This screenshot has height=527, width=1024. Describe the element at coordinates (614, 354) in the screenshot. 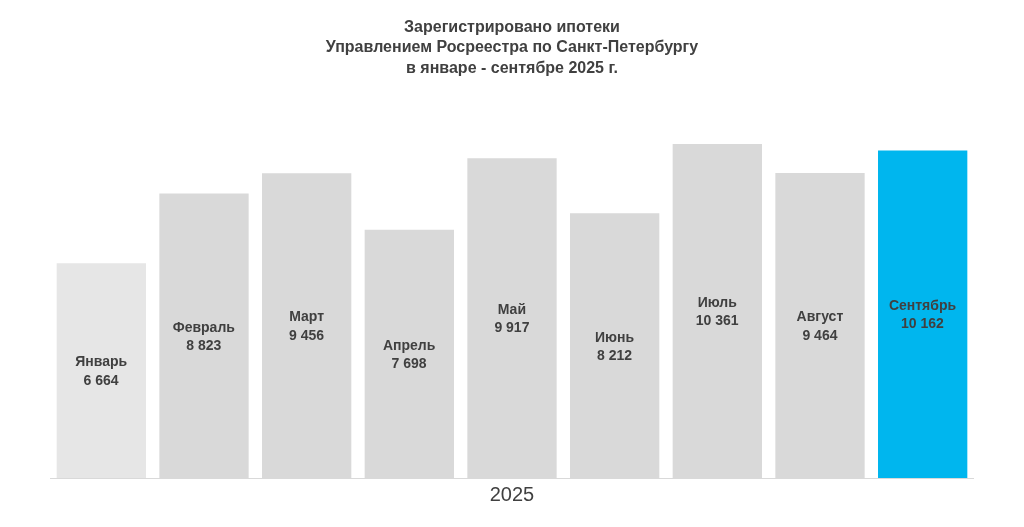

I see `data-label: 8 212` at that location.